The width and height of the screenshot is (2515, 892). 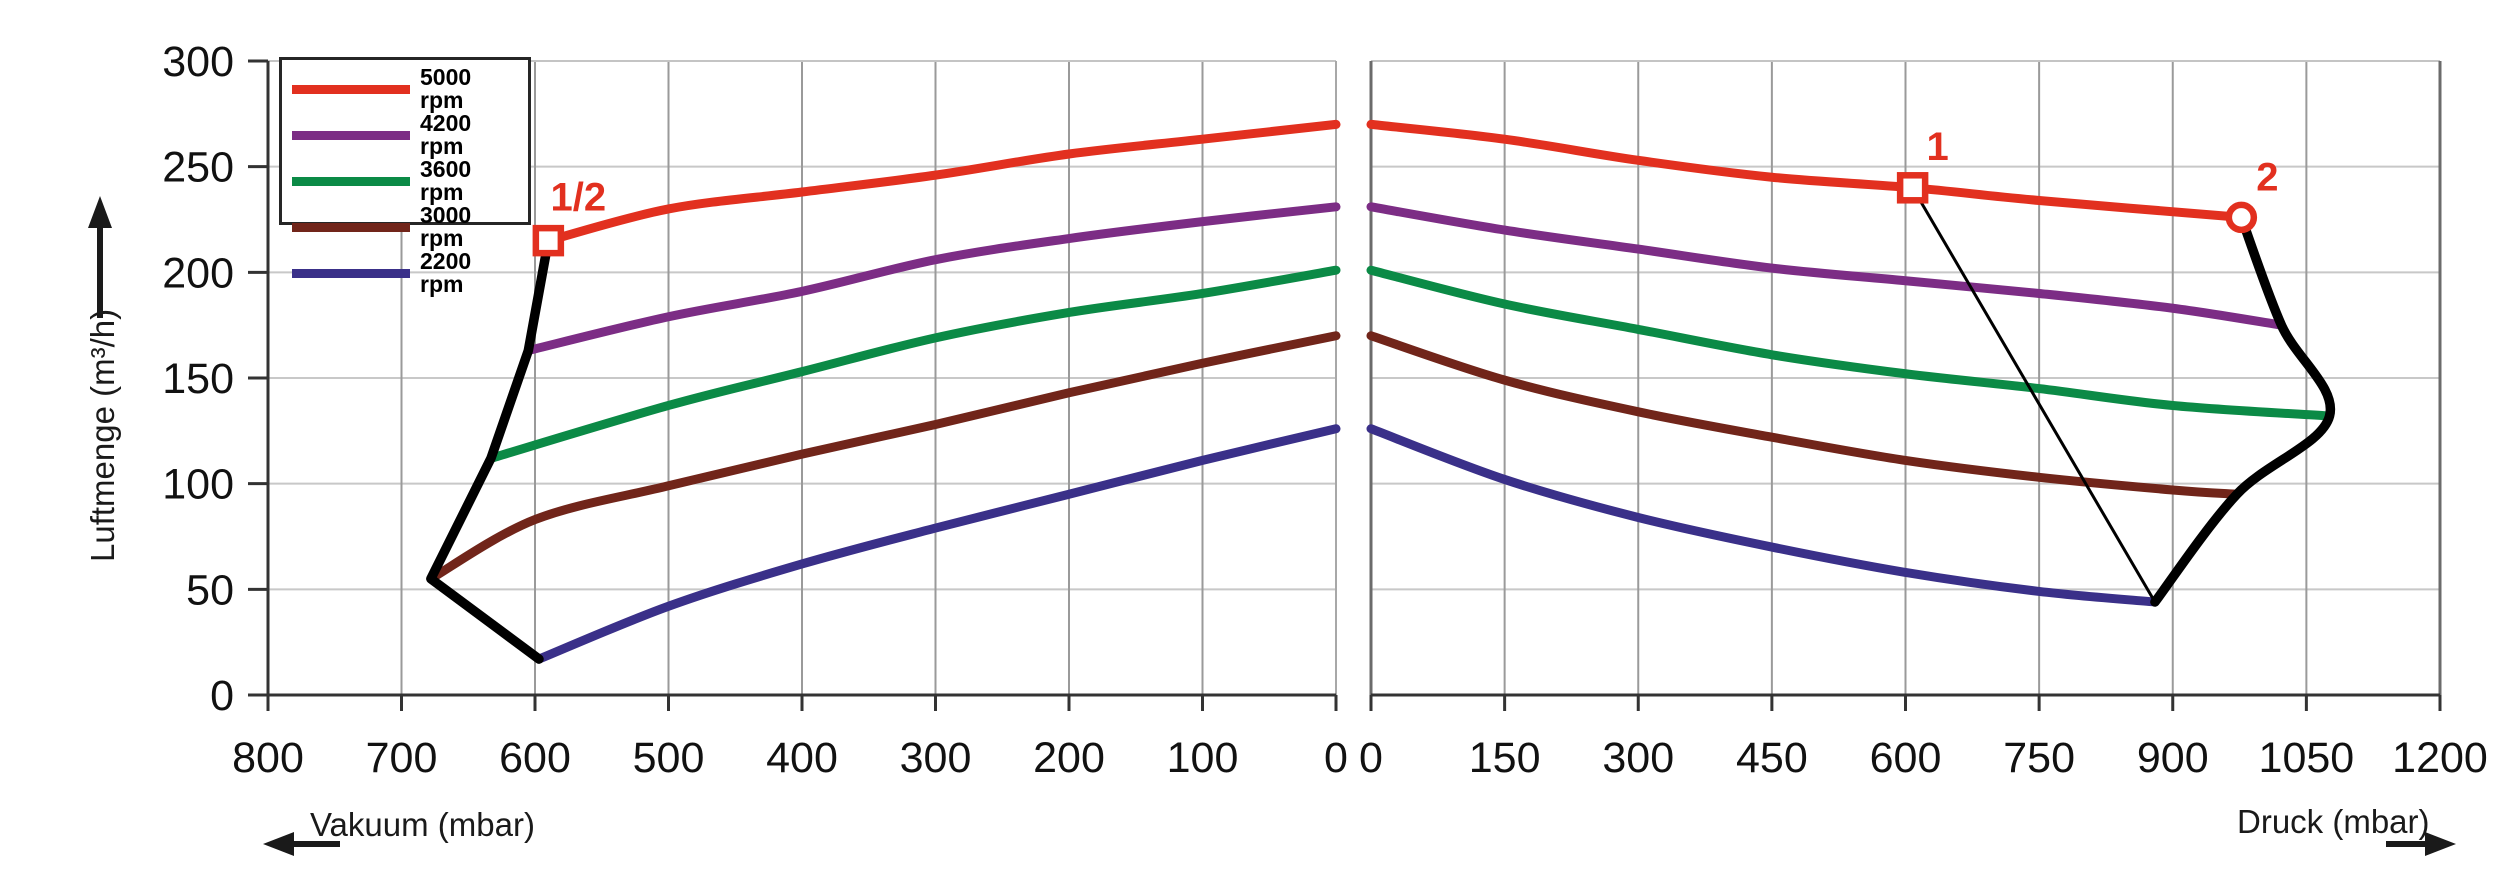 What do you see at coordinates (2039, 758) in the screenshot?
I see `x-tick-label-druck: 750` at bounding box center [2039, 758].